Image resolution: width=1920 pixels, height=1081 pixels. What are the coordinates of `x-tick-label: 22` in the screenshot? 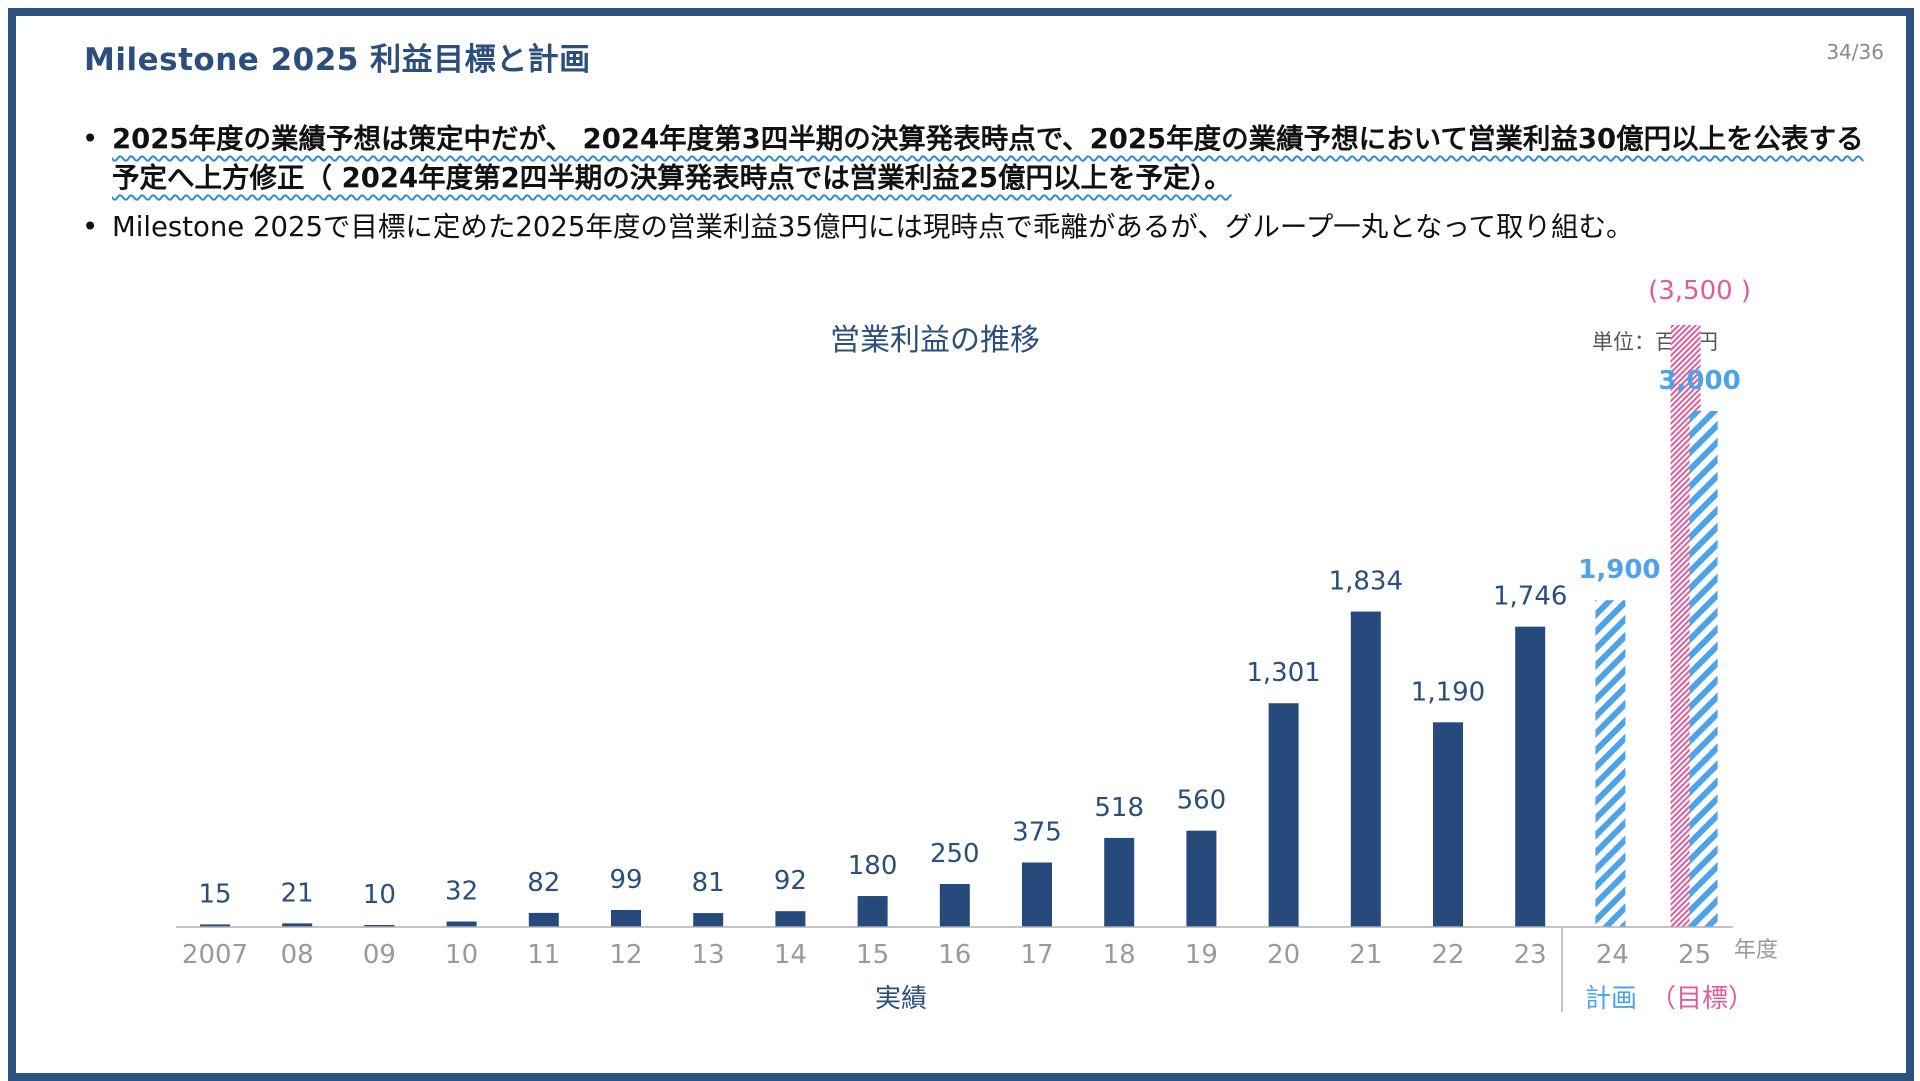 It's located at (1447, 955).